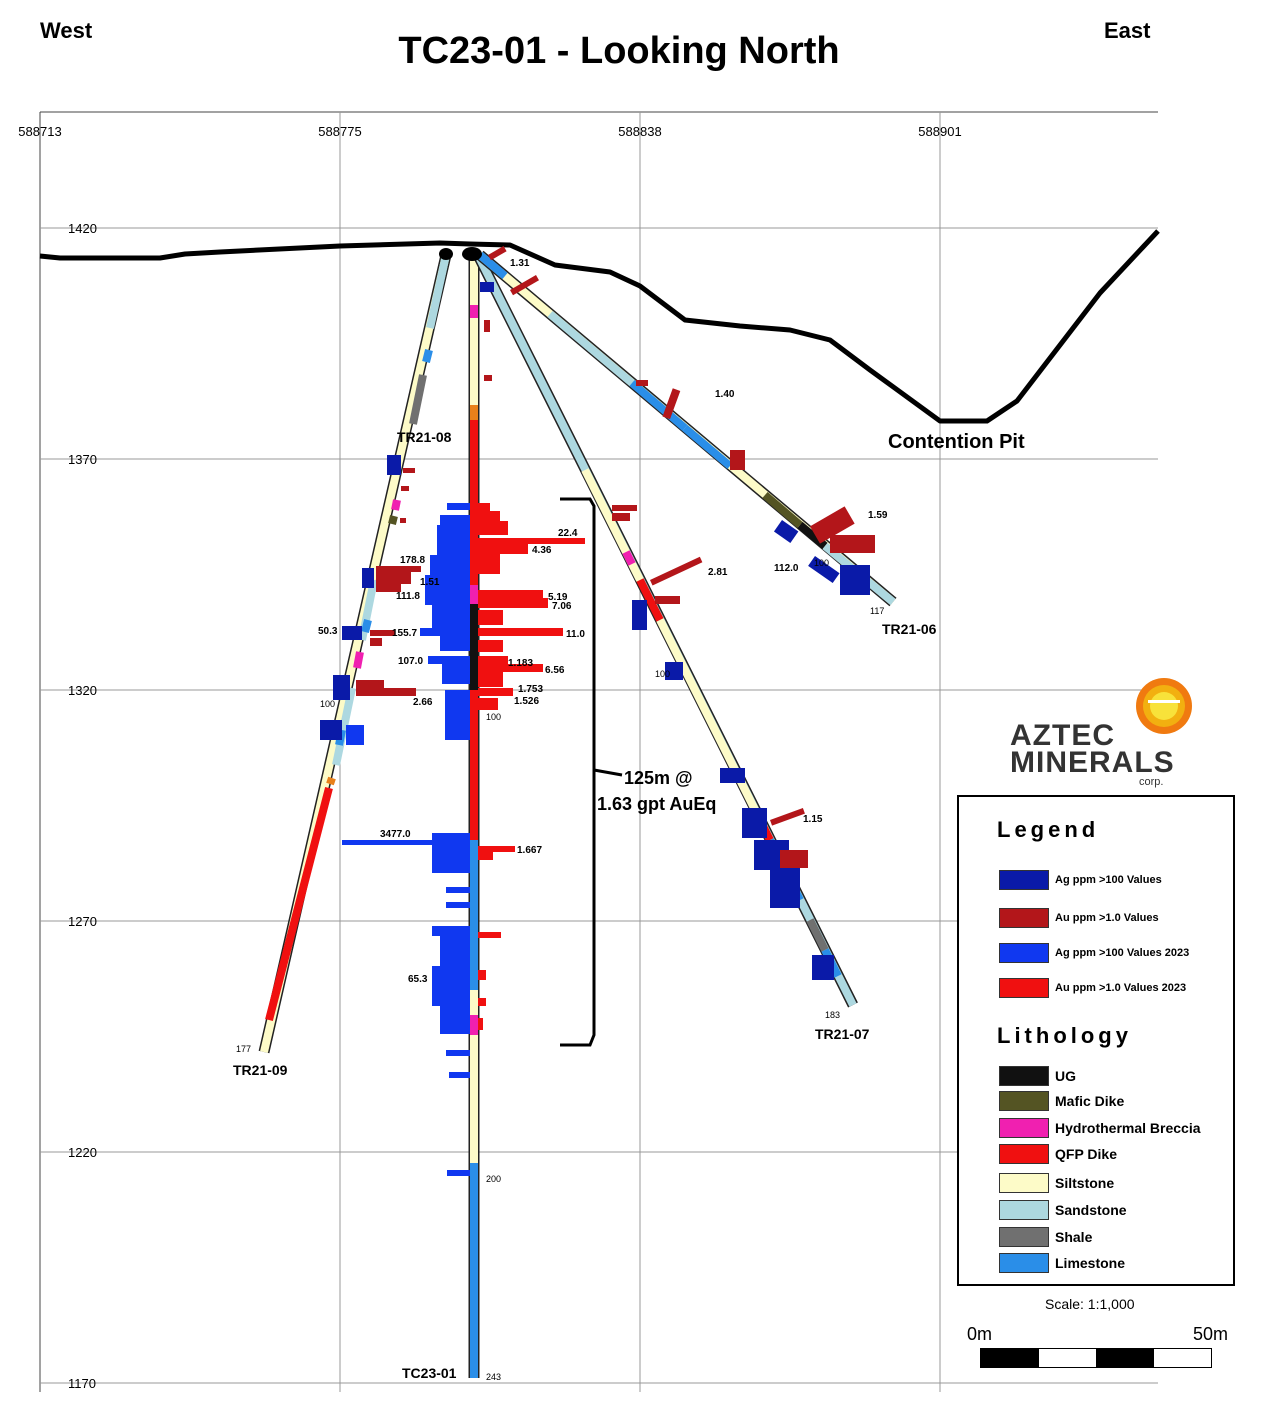  I want to click on east-label: East, so click(1127, 30).